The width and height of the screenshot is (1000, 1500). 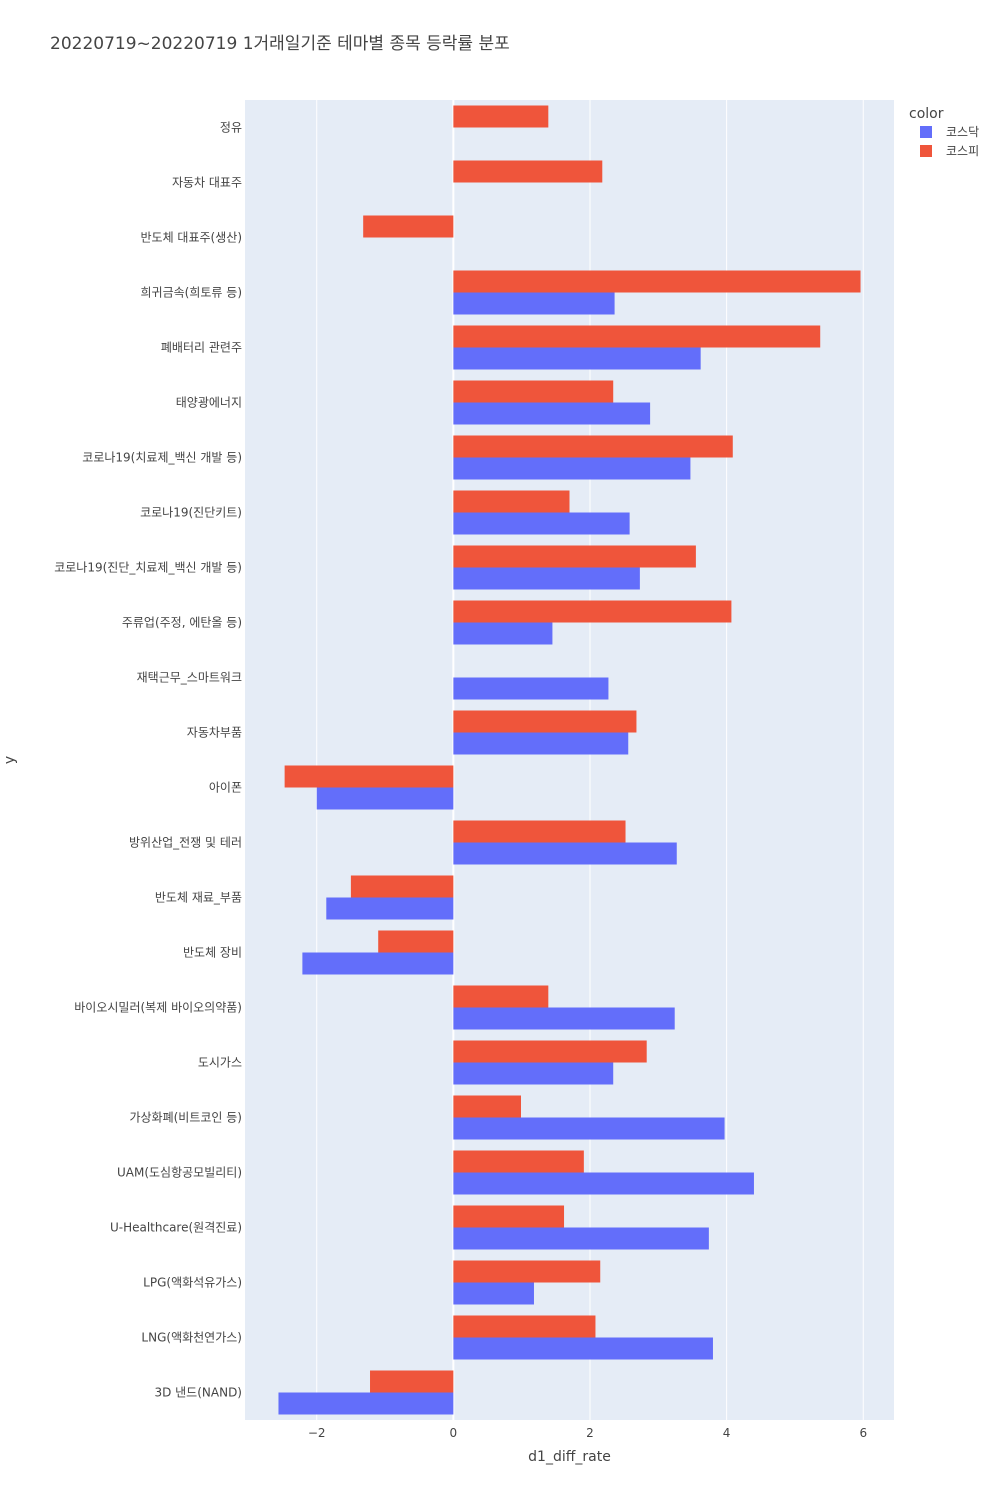 What do you see at coordinates (182, 623) in the screenshot?
I see `y-tick-label: 주류업(주정, 에탄올 등)` at bounding box center [182, 623].